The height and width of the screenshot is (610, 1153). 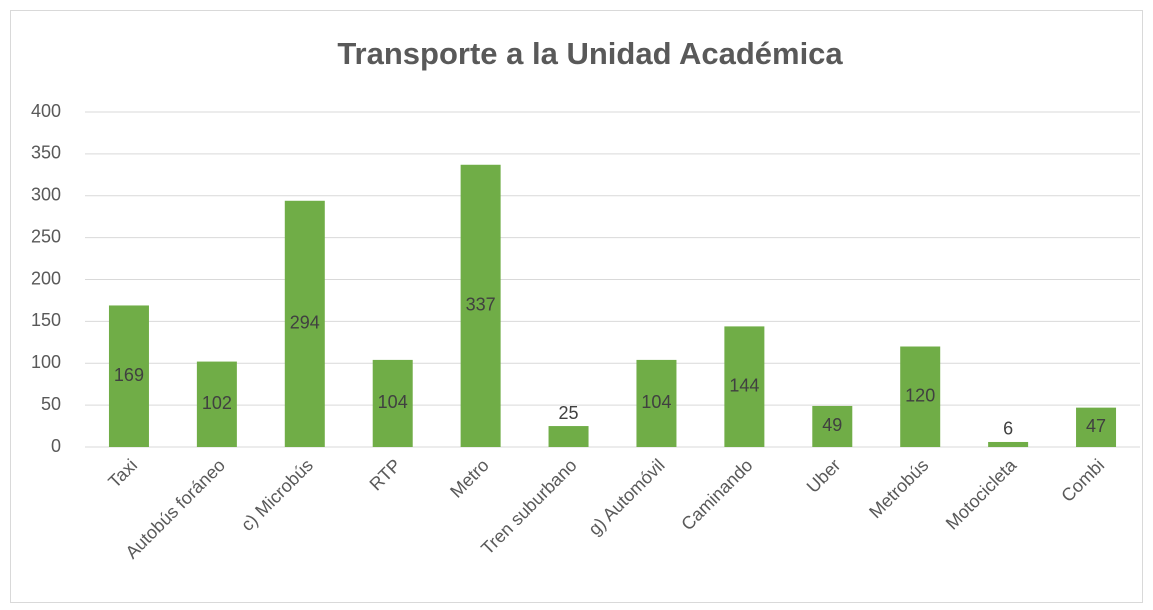 What do you see at coordinates (56, 446) in the screenshot?
I see `y-tick-label: 0` at bounding box center [56, 446].